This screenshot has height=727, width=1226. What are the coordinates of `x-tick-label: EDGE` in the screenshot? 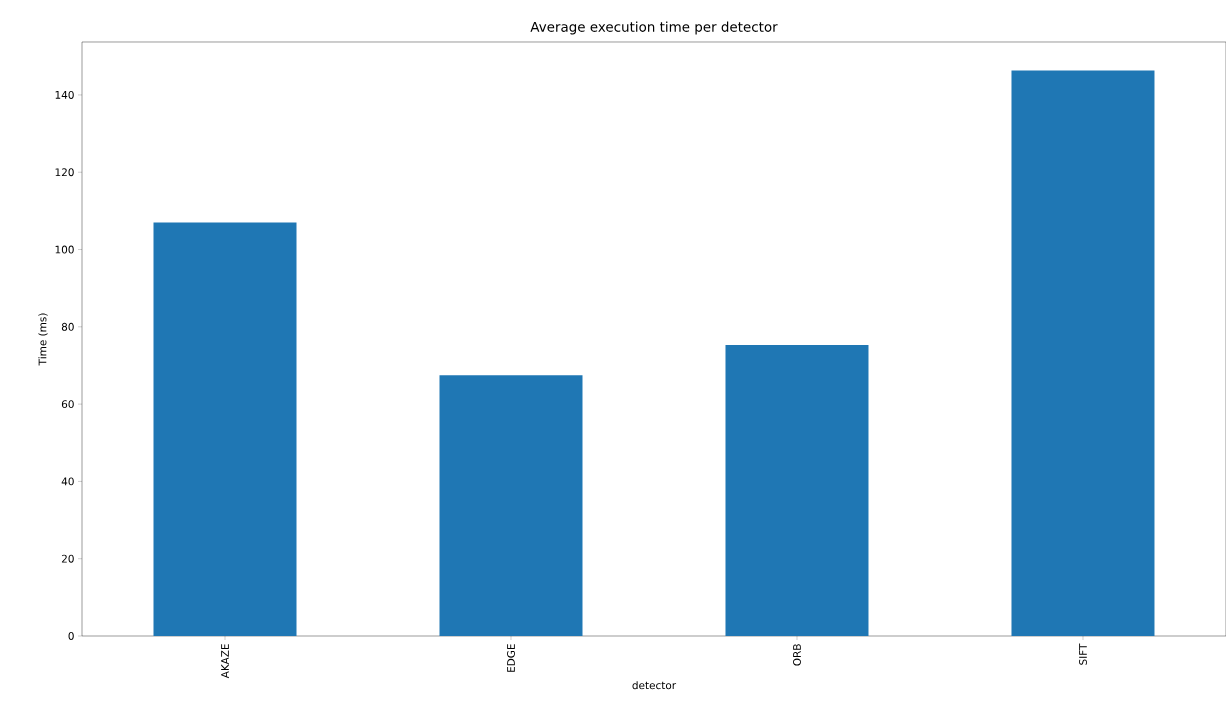 It's located at (511, 658).